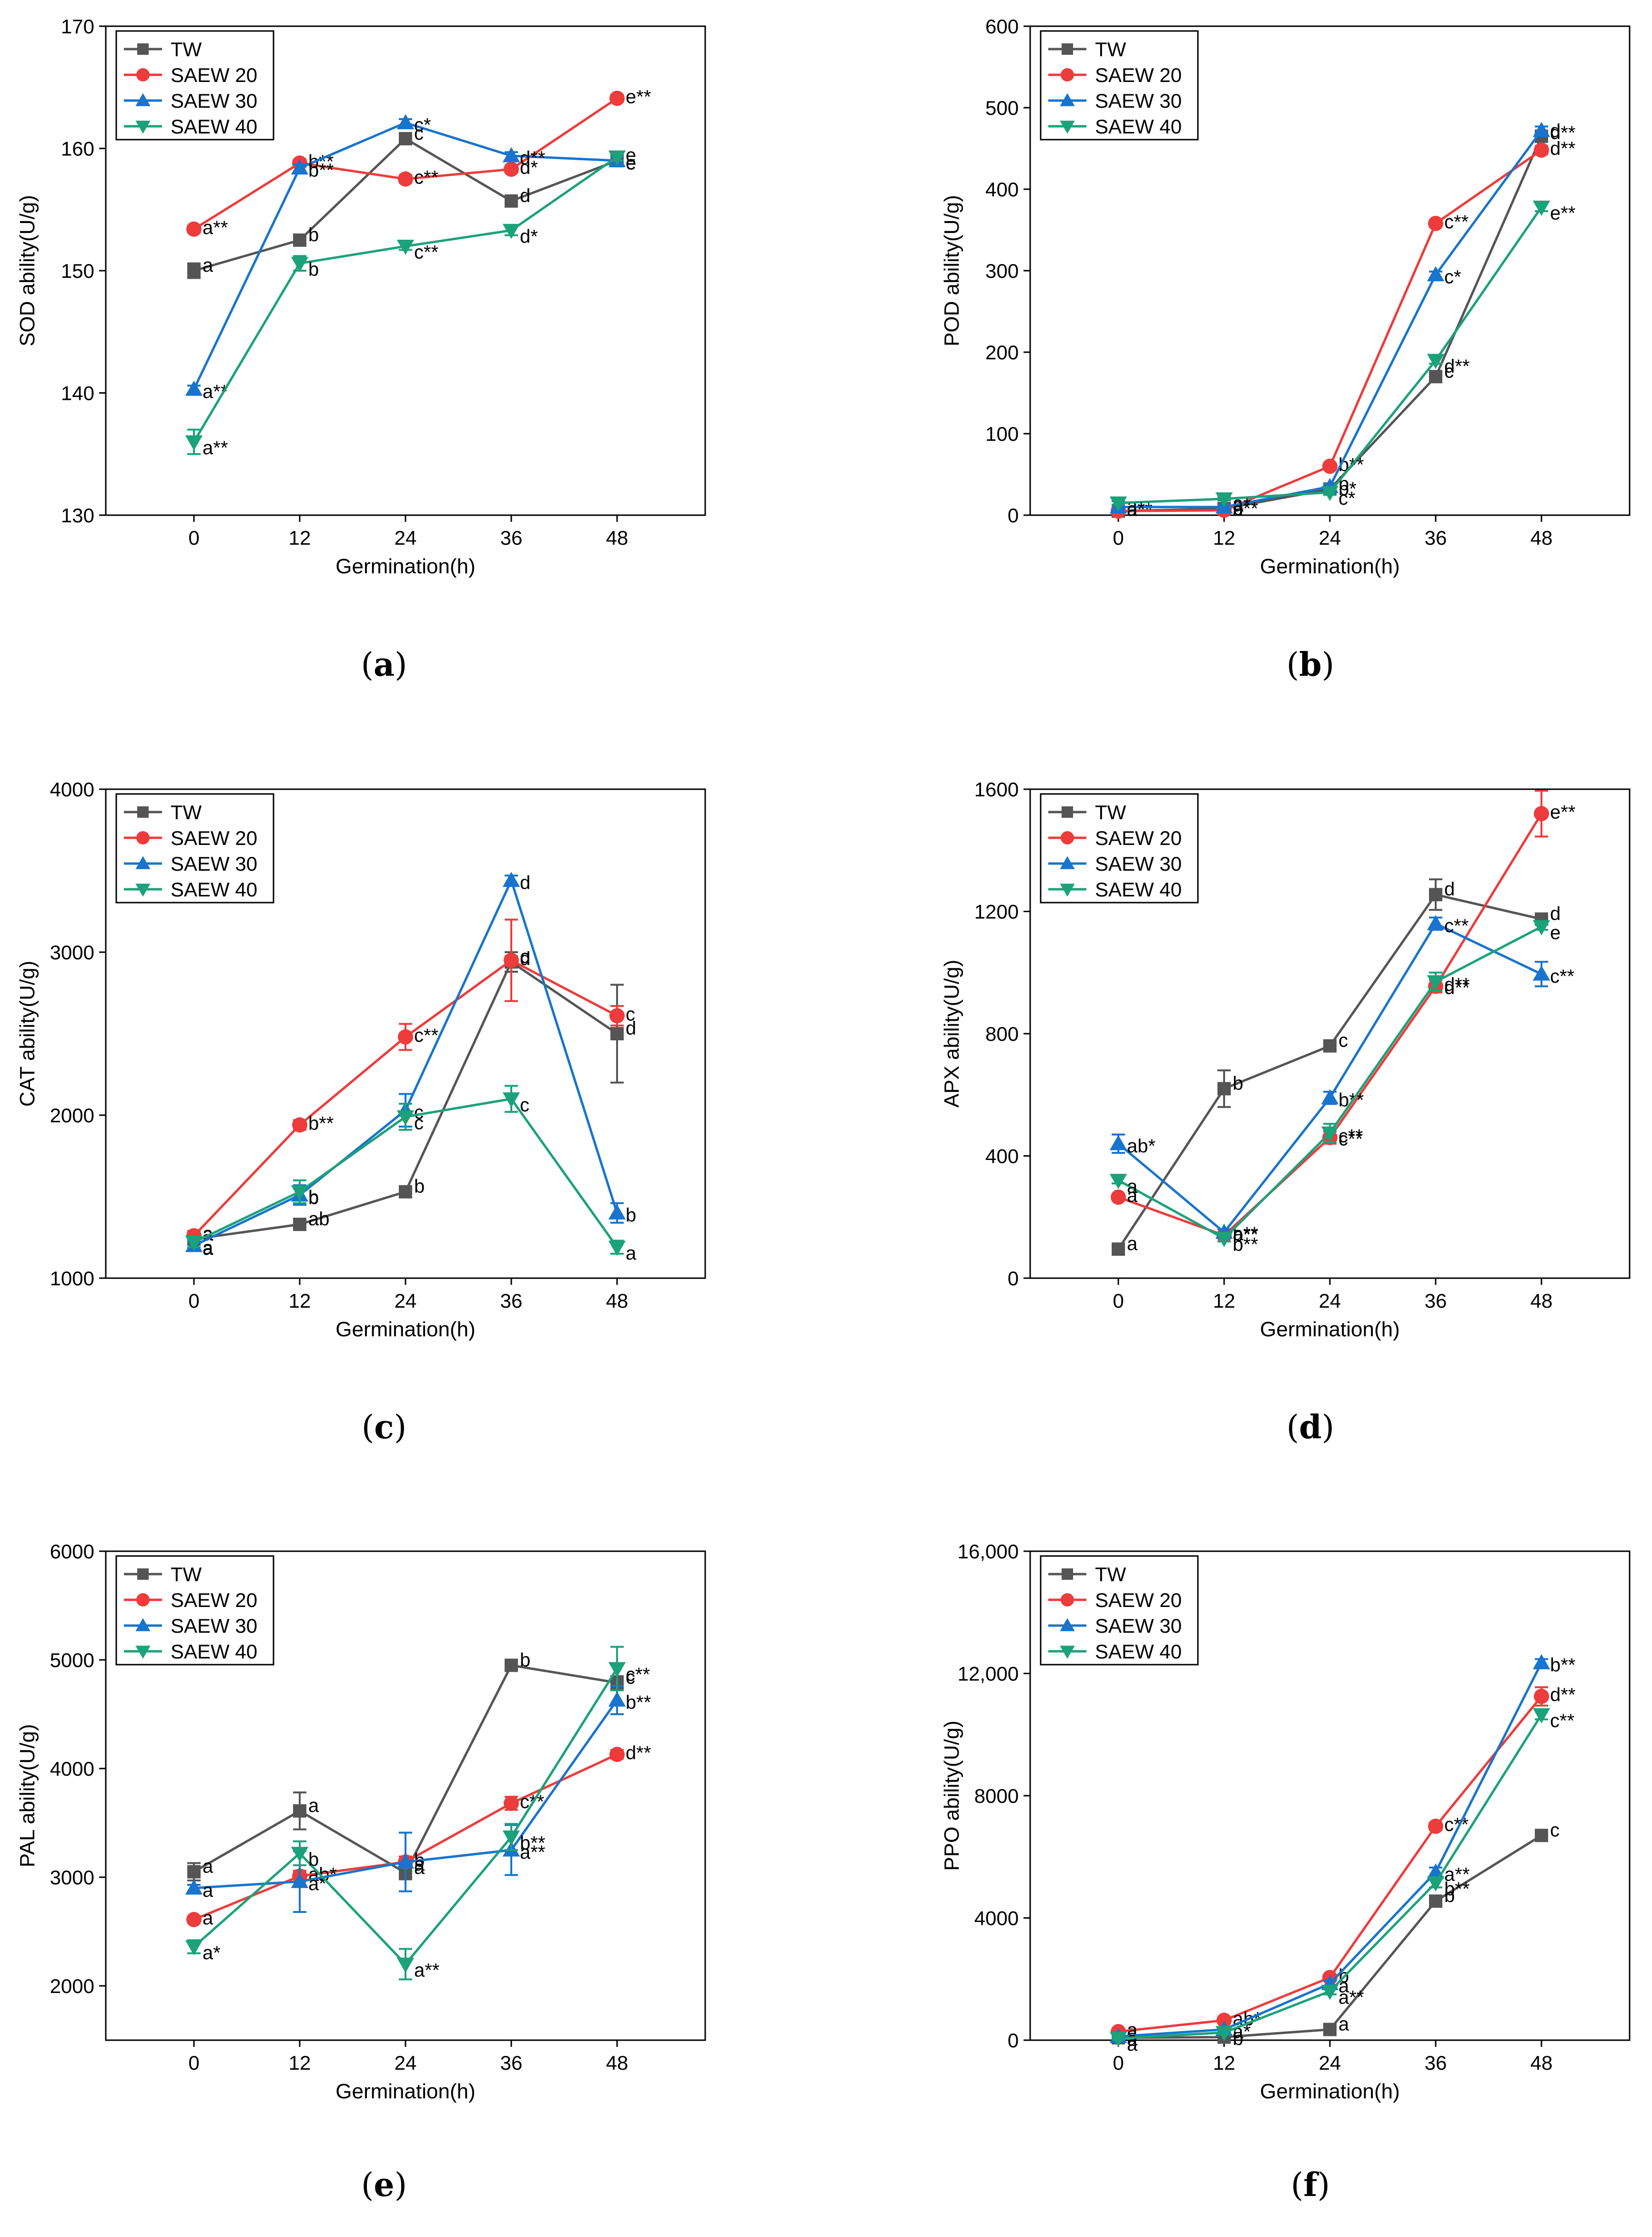 The image size is (1652, 2237). Describe the element at coordinates (405, 300) in the screenshot. I see `chart-a-saew-40-line` at that location.